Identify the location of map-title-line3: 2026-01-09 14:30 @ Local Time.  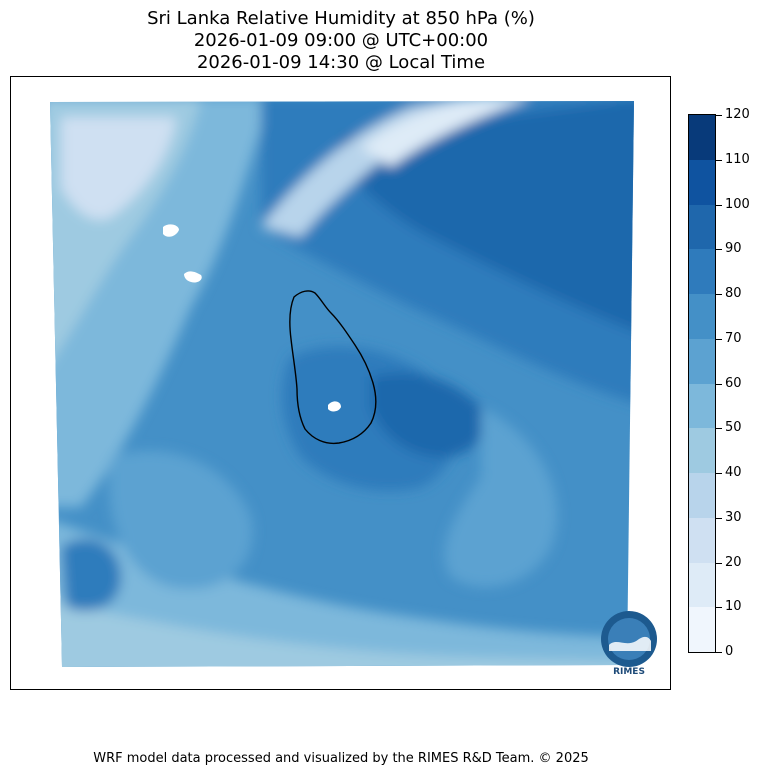
(341, 62).